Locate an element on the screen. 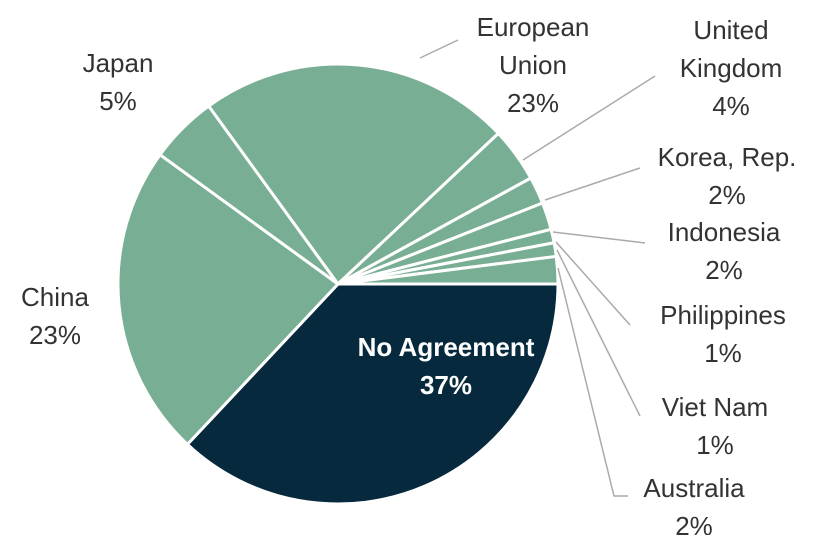 This screenshot has height=535, width=813. slice-label: Korea, Rep. 2% is located at coordinates (720, 176).